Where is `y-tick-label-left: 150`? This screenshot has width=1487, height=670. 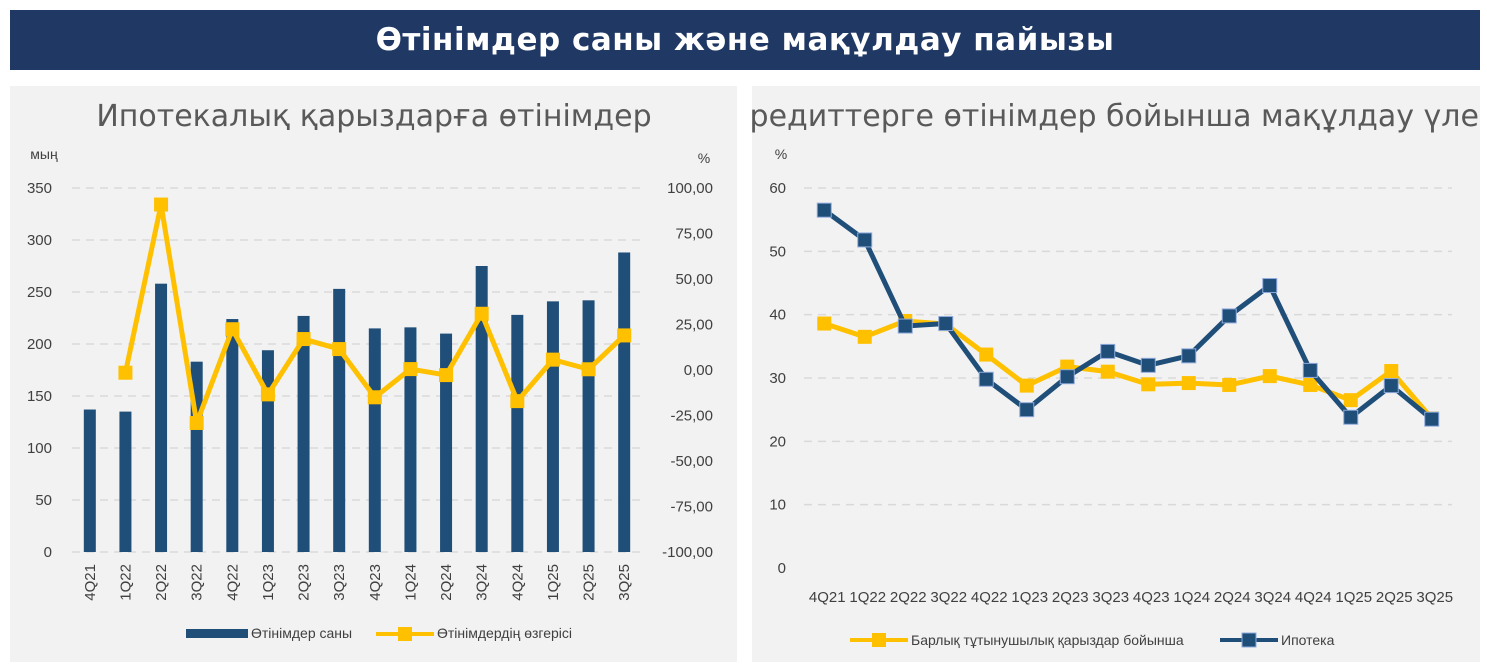
y-tick-label-left: 150 is located at coordinates (39, 396).